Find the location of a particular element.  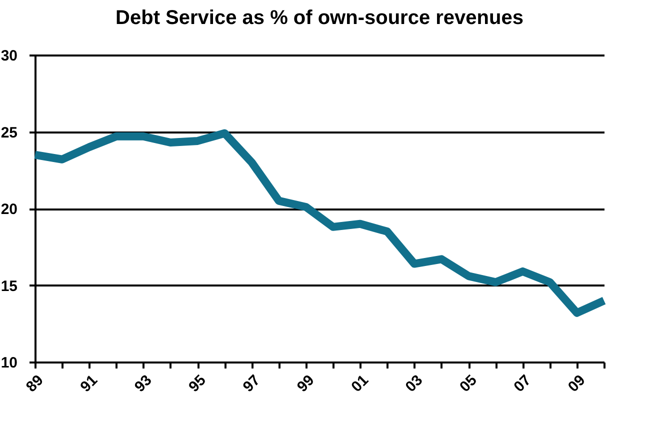

y-tick-label: 25 is located at coordinates (9, 133).